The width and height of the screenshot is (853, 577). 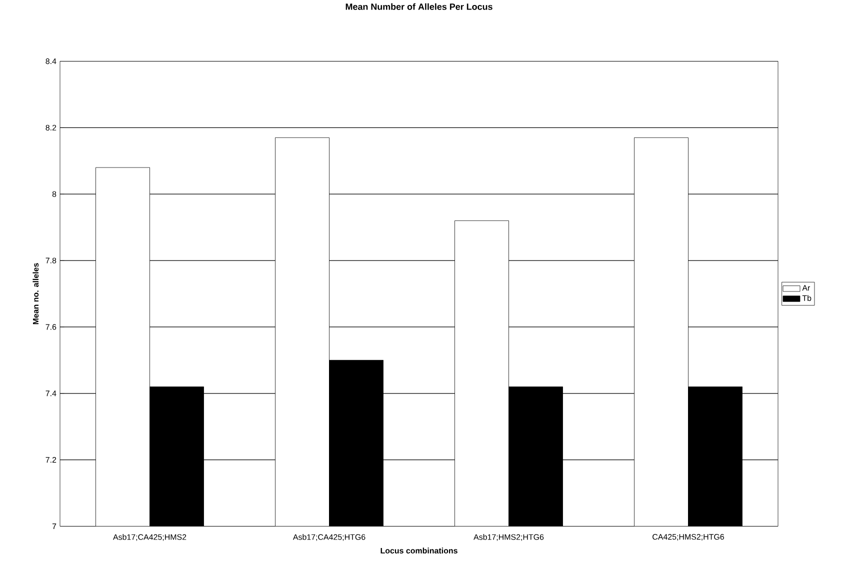 I want to click on chart-title: Mean Number of Alleles Per Locus, so click(x=419, y=6).